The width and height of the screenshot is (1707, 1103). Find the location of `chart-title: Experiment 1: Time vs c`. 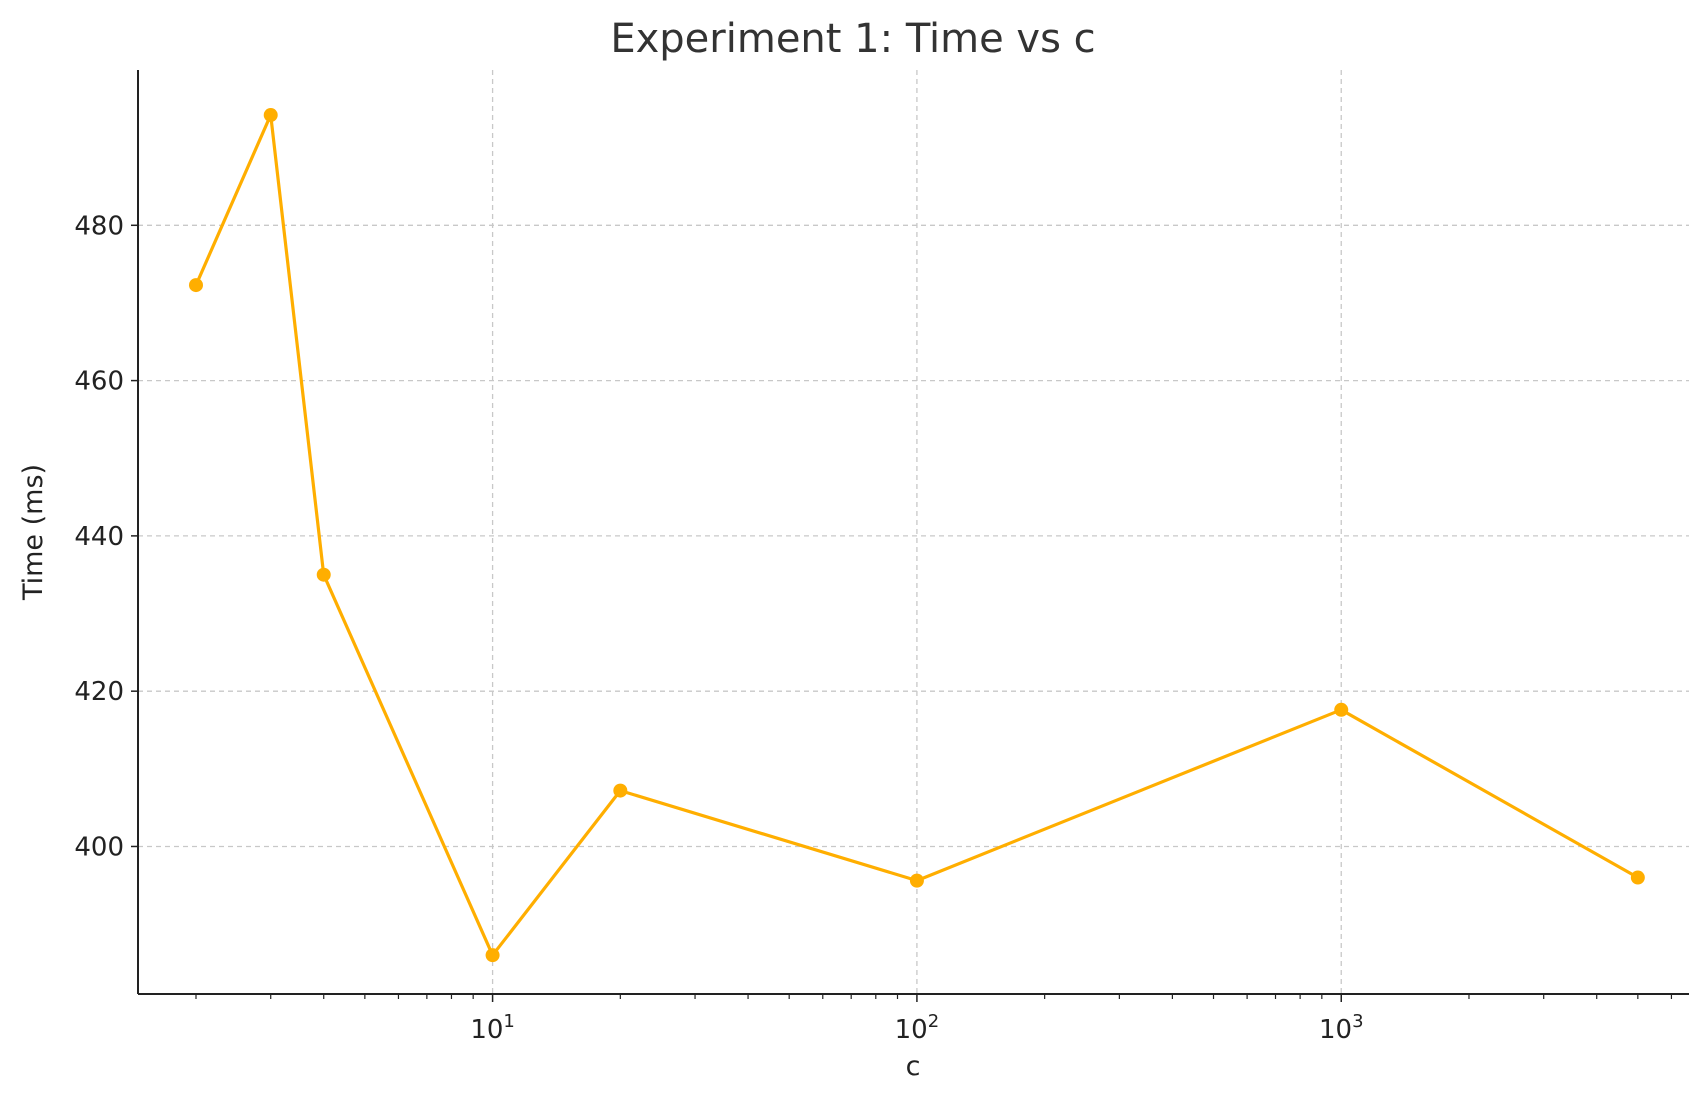

chart-title: Experiment 1: Time vs c is located at coordinates (852, 39).